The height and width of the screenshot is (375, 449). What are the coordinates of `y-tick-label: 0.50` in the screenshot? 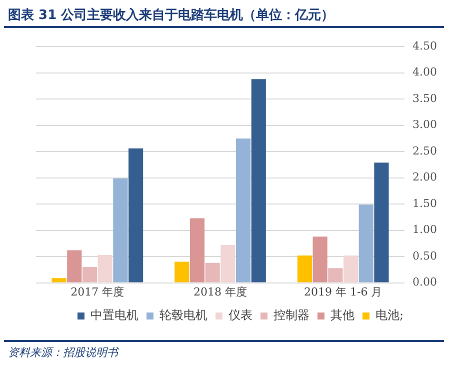 It's located at (425, 255).